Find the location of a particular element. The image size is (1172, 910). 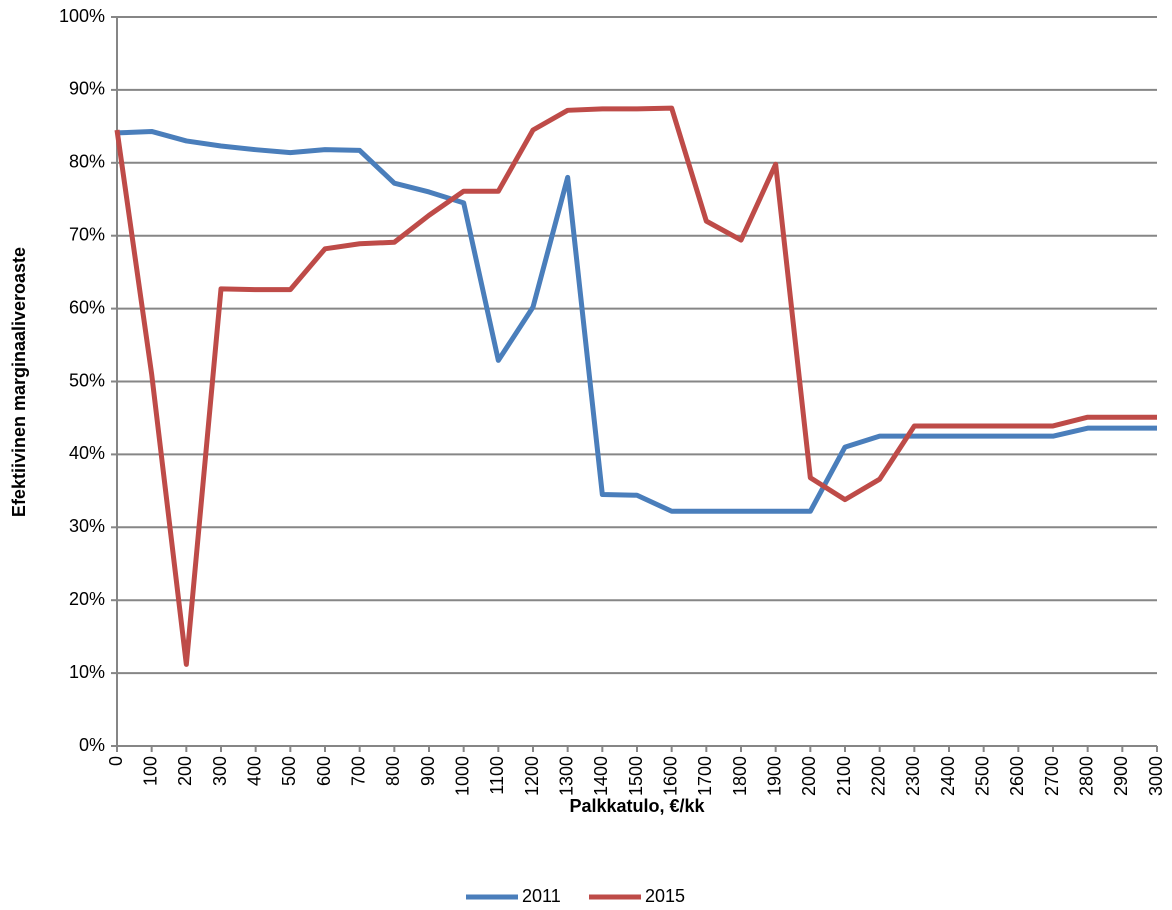

x-tick-label: 300 is located at coordinates (220, 771).